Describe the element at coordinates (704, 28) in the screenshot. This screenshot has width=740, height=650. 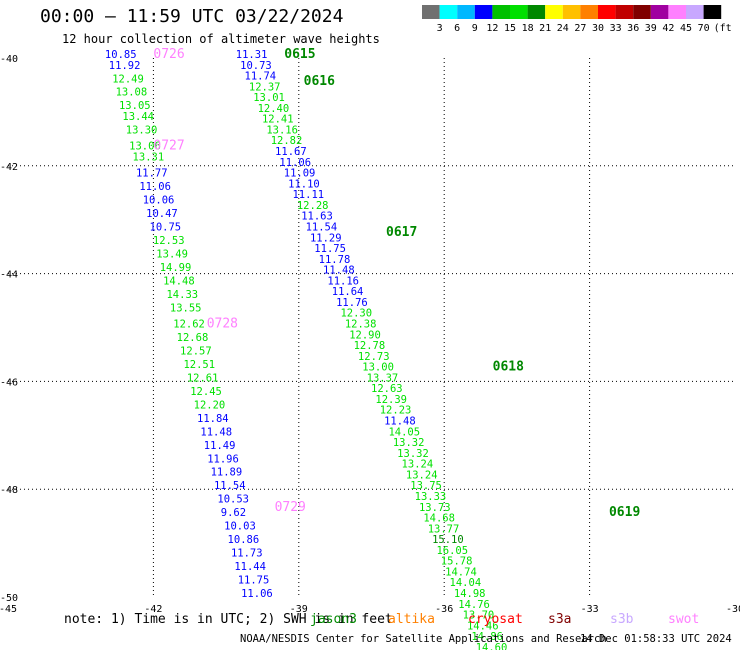
I see `colorbar-tick-label: 70` at that location.